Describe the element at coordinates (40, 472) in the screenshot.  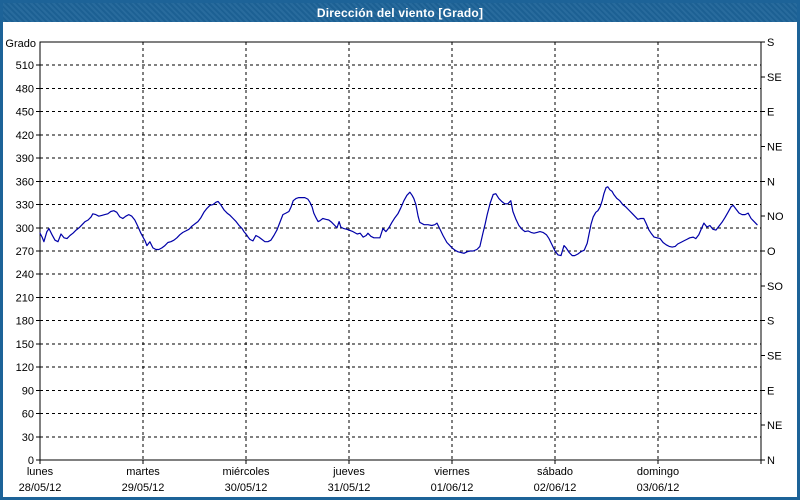
I see `day-name-label: lunes` at that location.